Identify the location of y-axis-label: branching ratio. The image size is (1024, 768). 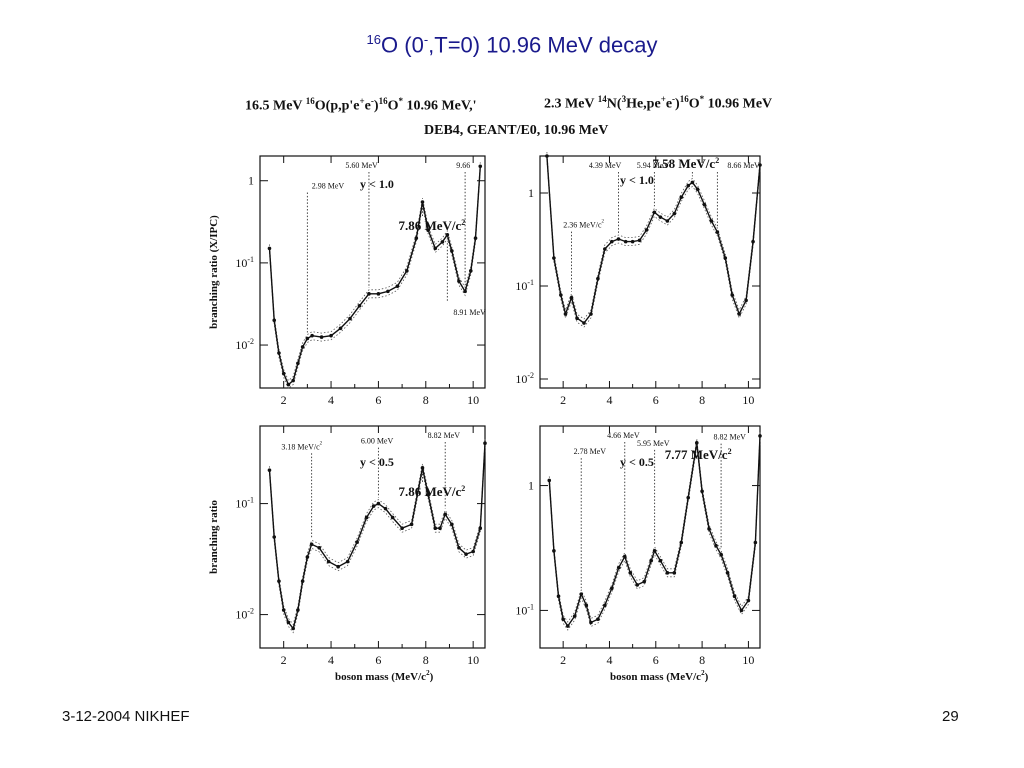
(214, 537).